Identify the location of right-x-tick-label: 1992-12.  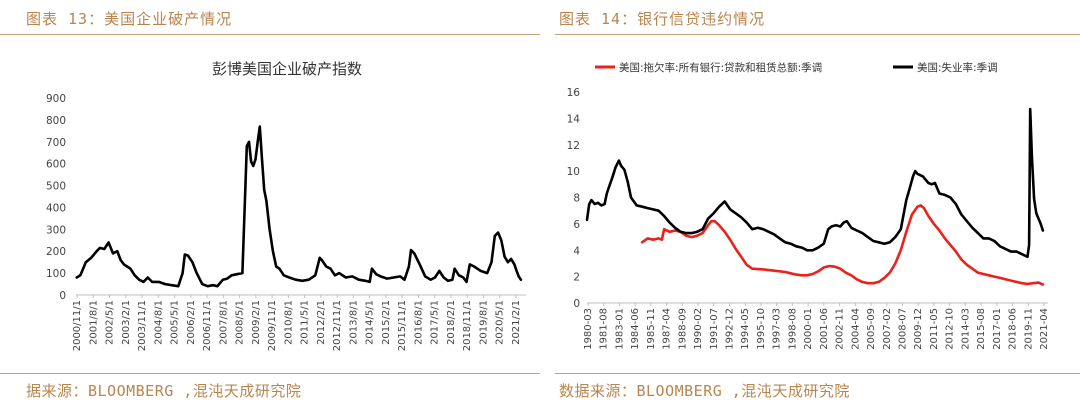
(730, 329).